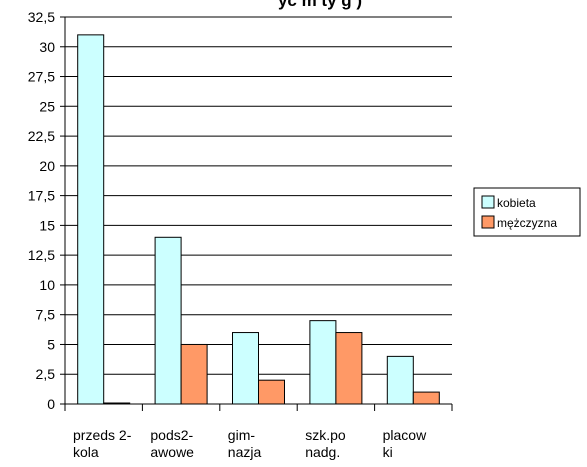  What do you see at coordinates (47, 47) in the screenshot?
I see `y-tick-label: 30` at bounding box center [47, 47].